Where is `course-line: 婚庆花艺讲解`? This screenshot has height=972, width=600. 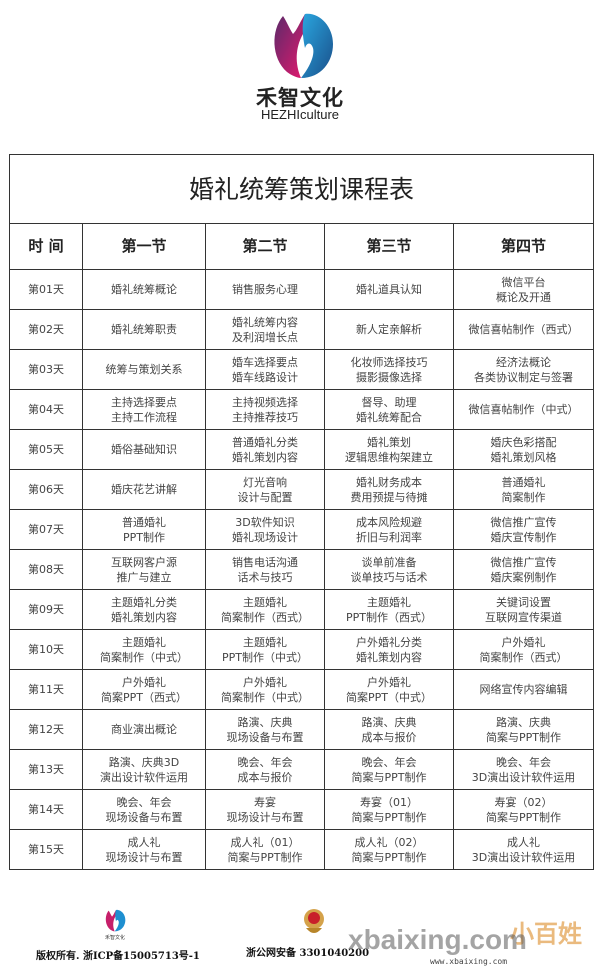
course-line: 婚庆花艺讲解 is located at coordinates (144, 489).